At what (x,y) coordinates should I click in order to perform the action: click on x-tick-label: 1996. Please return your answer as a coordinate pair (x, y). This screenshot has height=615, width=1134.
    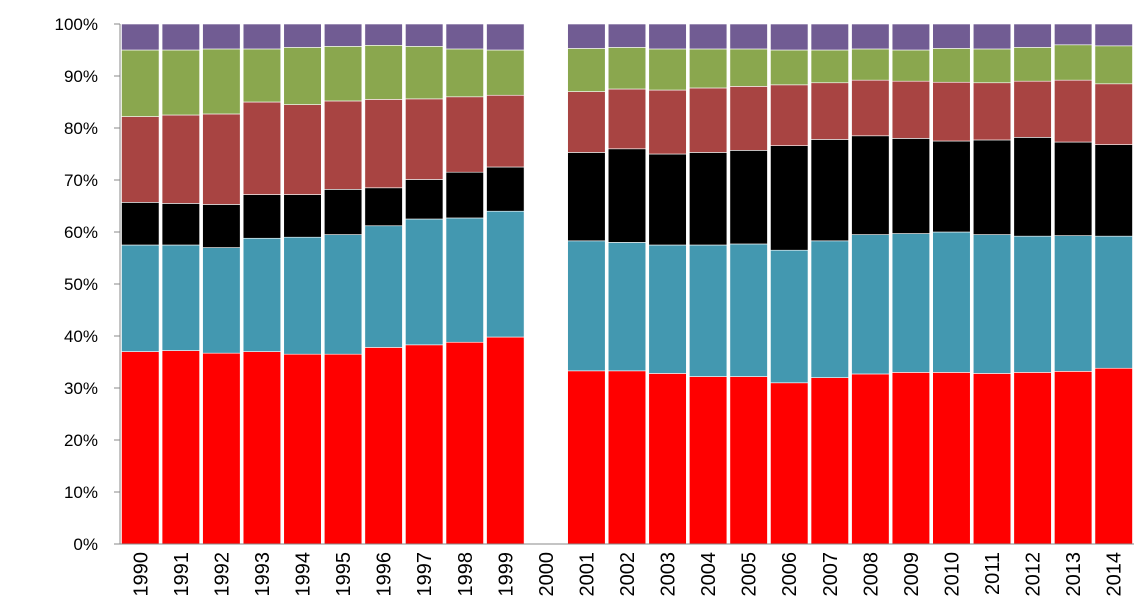
    Looking at the image, I should click on (385, 574).